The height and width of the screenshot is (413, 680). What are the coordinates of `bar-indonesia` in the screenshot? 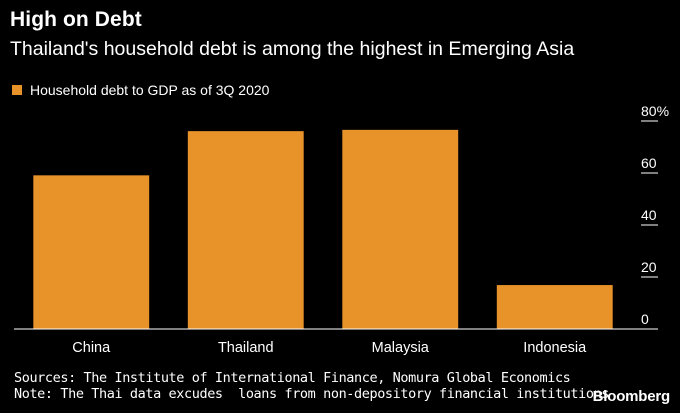 It's located at (554, 307).